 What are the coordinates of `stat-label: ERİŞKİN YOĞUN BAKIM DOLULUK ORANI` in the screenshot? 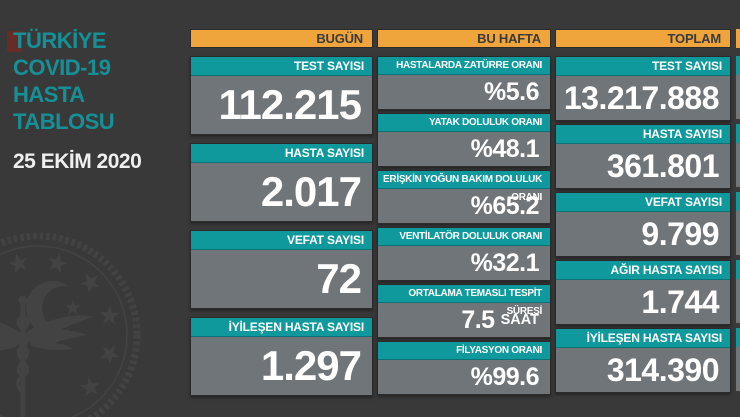 It's located at (464, 187).